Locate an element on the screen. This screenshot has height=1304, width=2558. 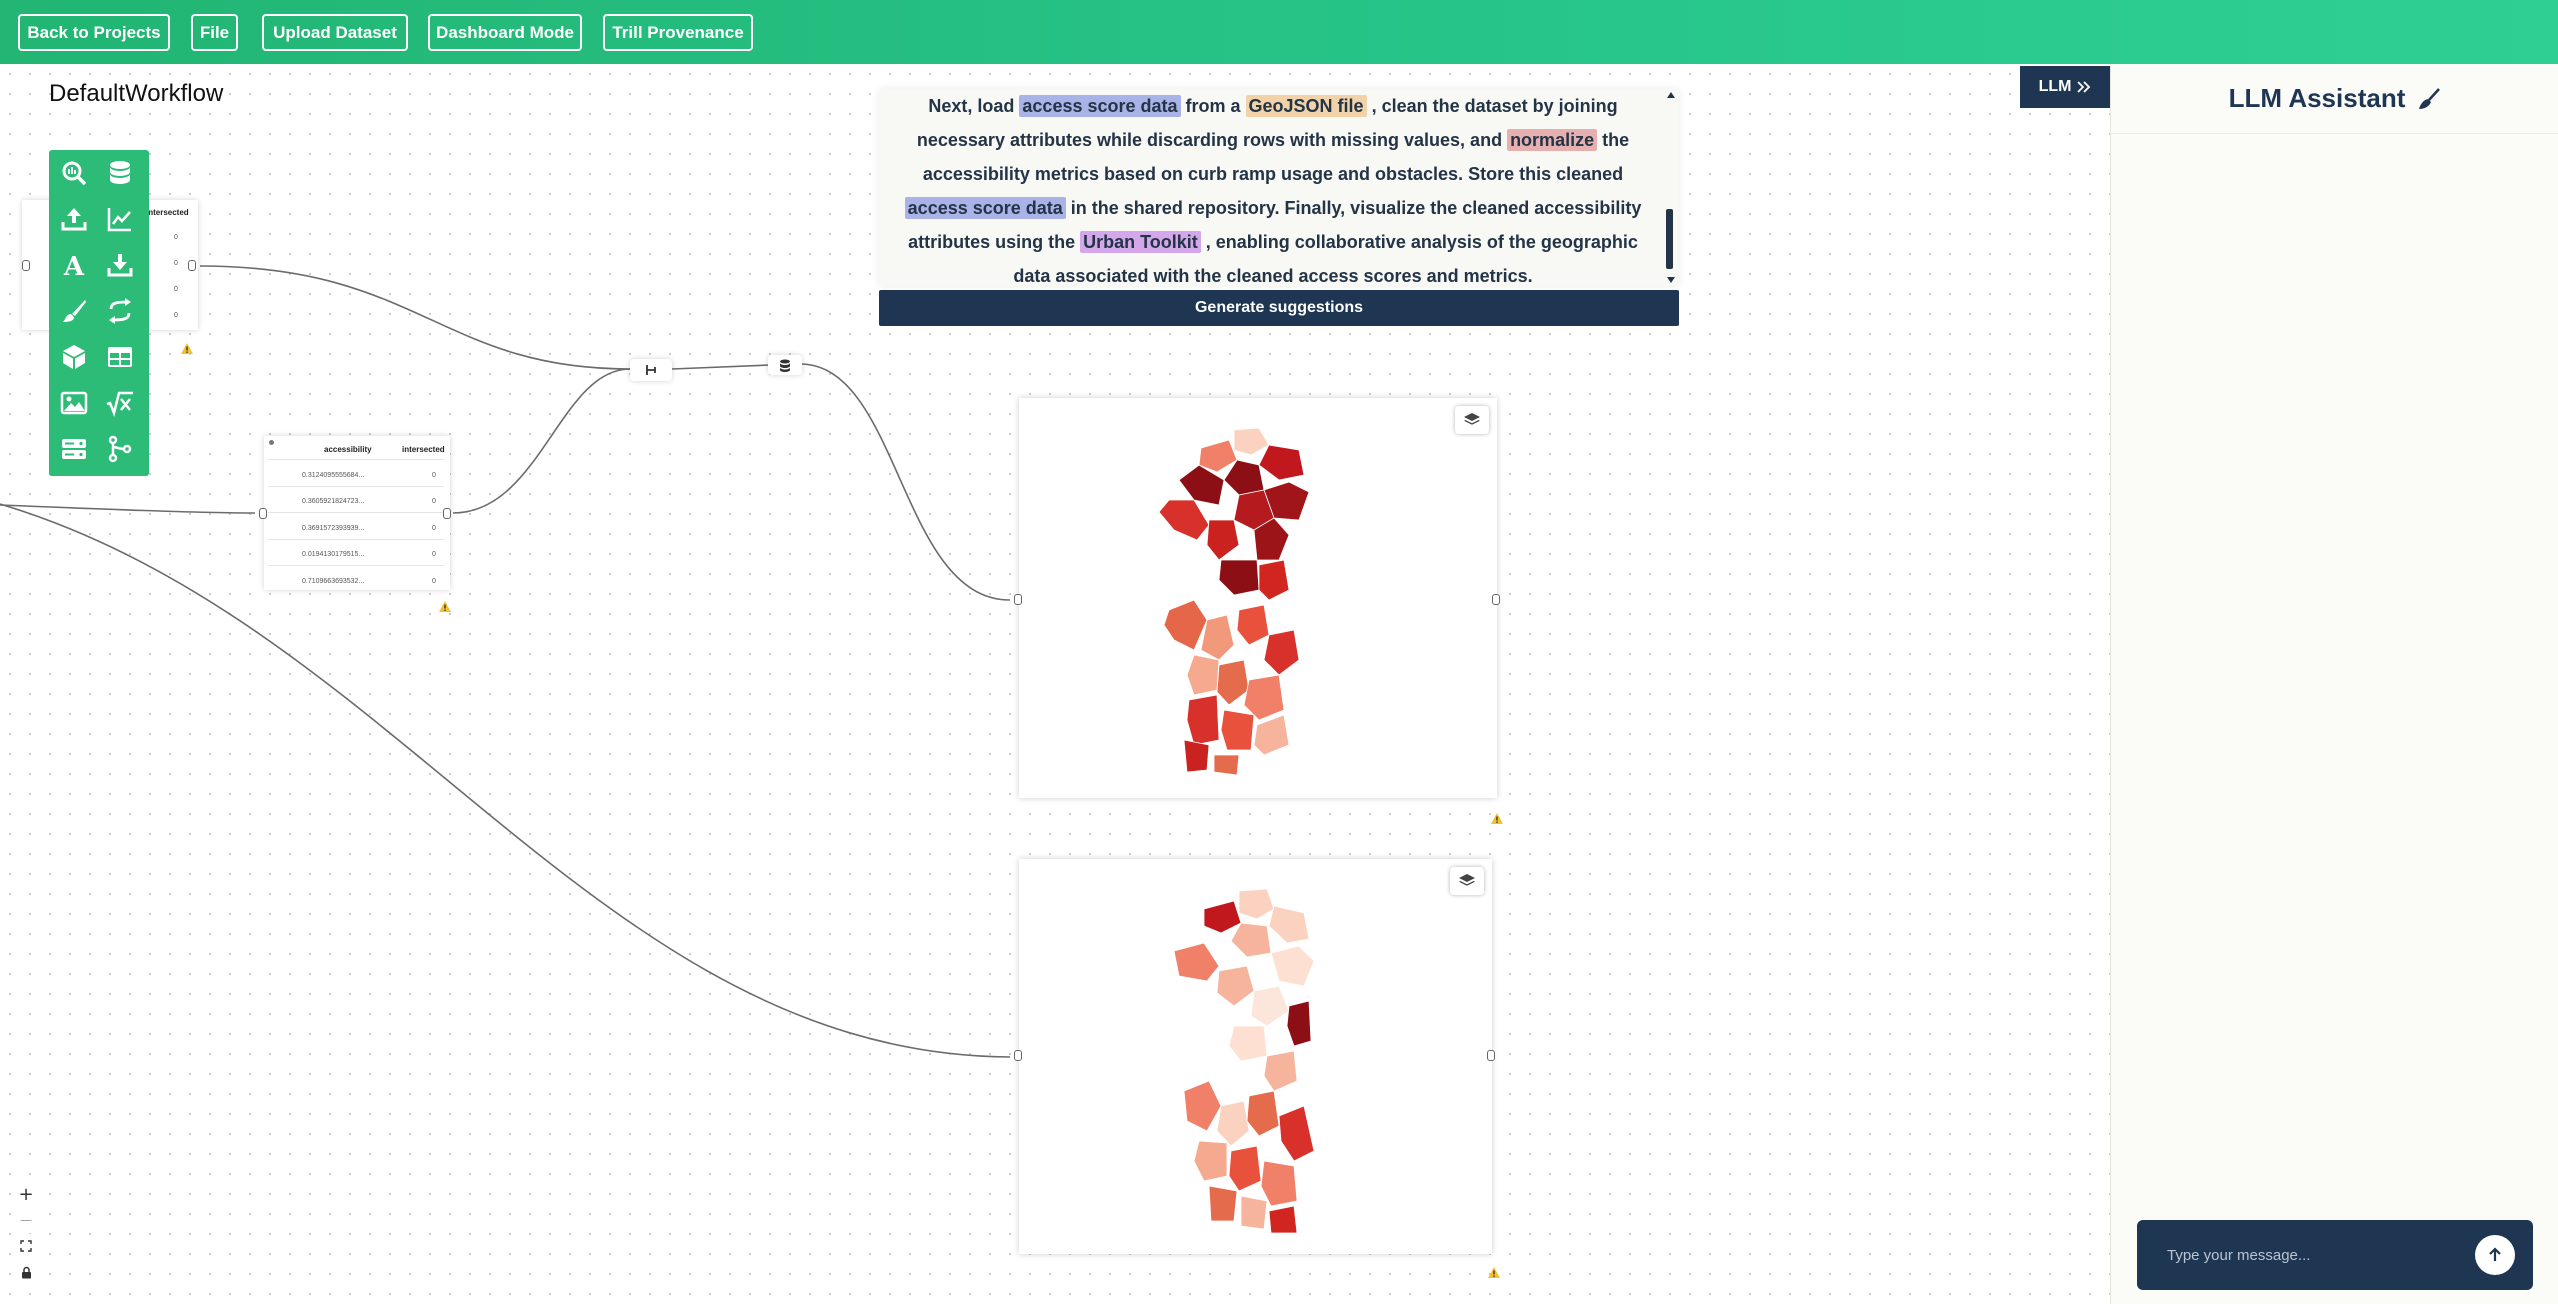
chat-input is located at coordinates (2307, 1255).